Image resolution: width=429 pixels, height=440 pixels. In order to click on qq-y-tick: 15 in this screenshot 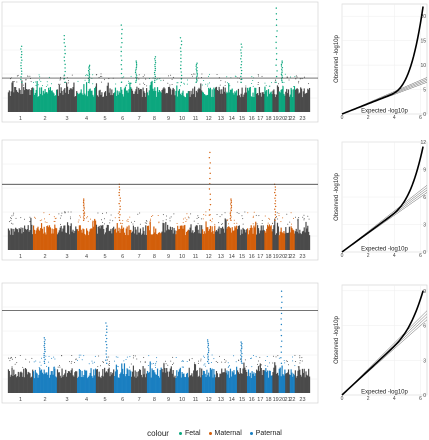, I will do `click(423, 42)`.